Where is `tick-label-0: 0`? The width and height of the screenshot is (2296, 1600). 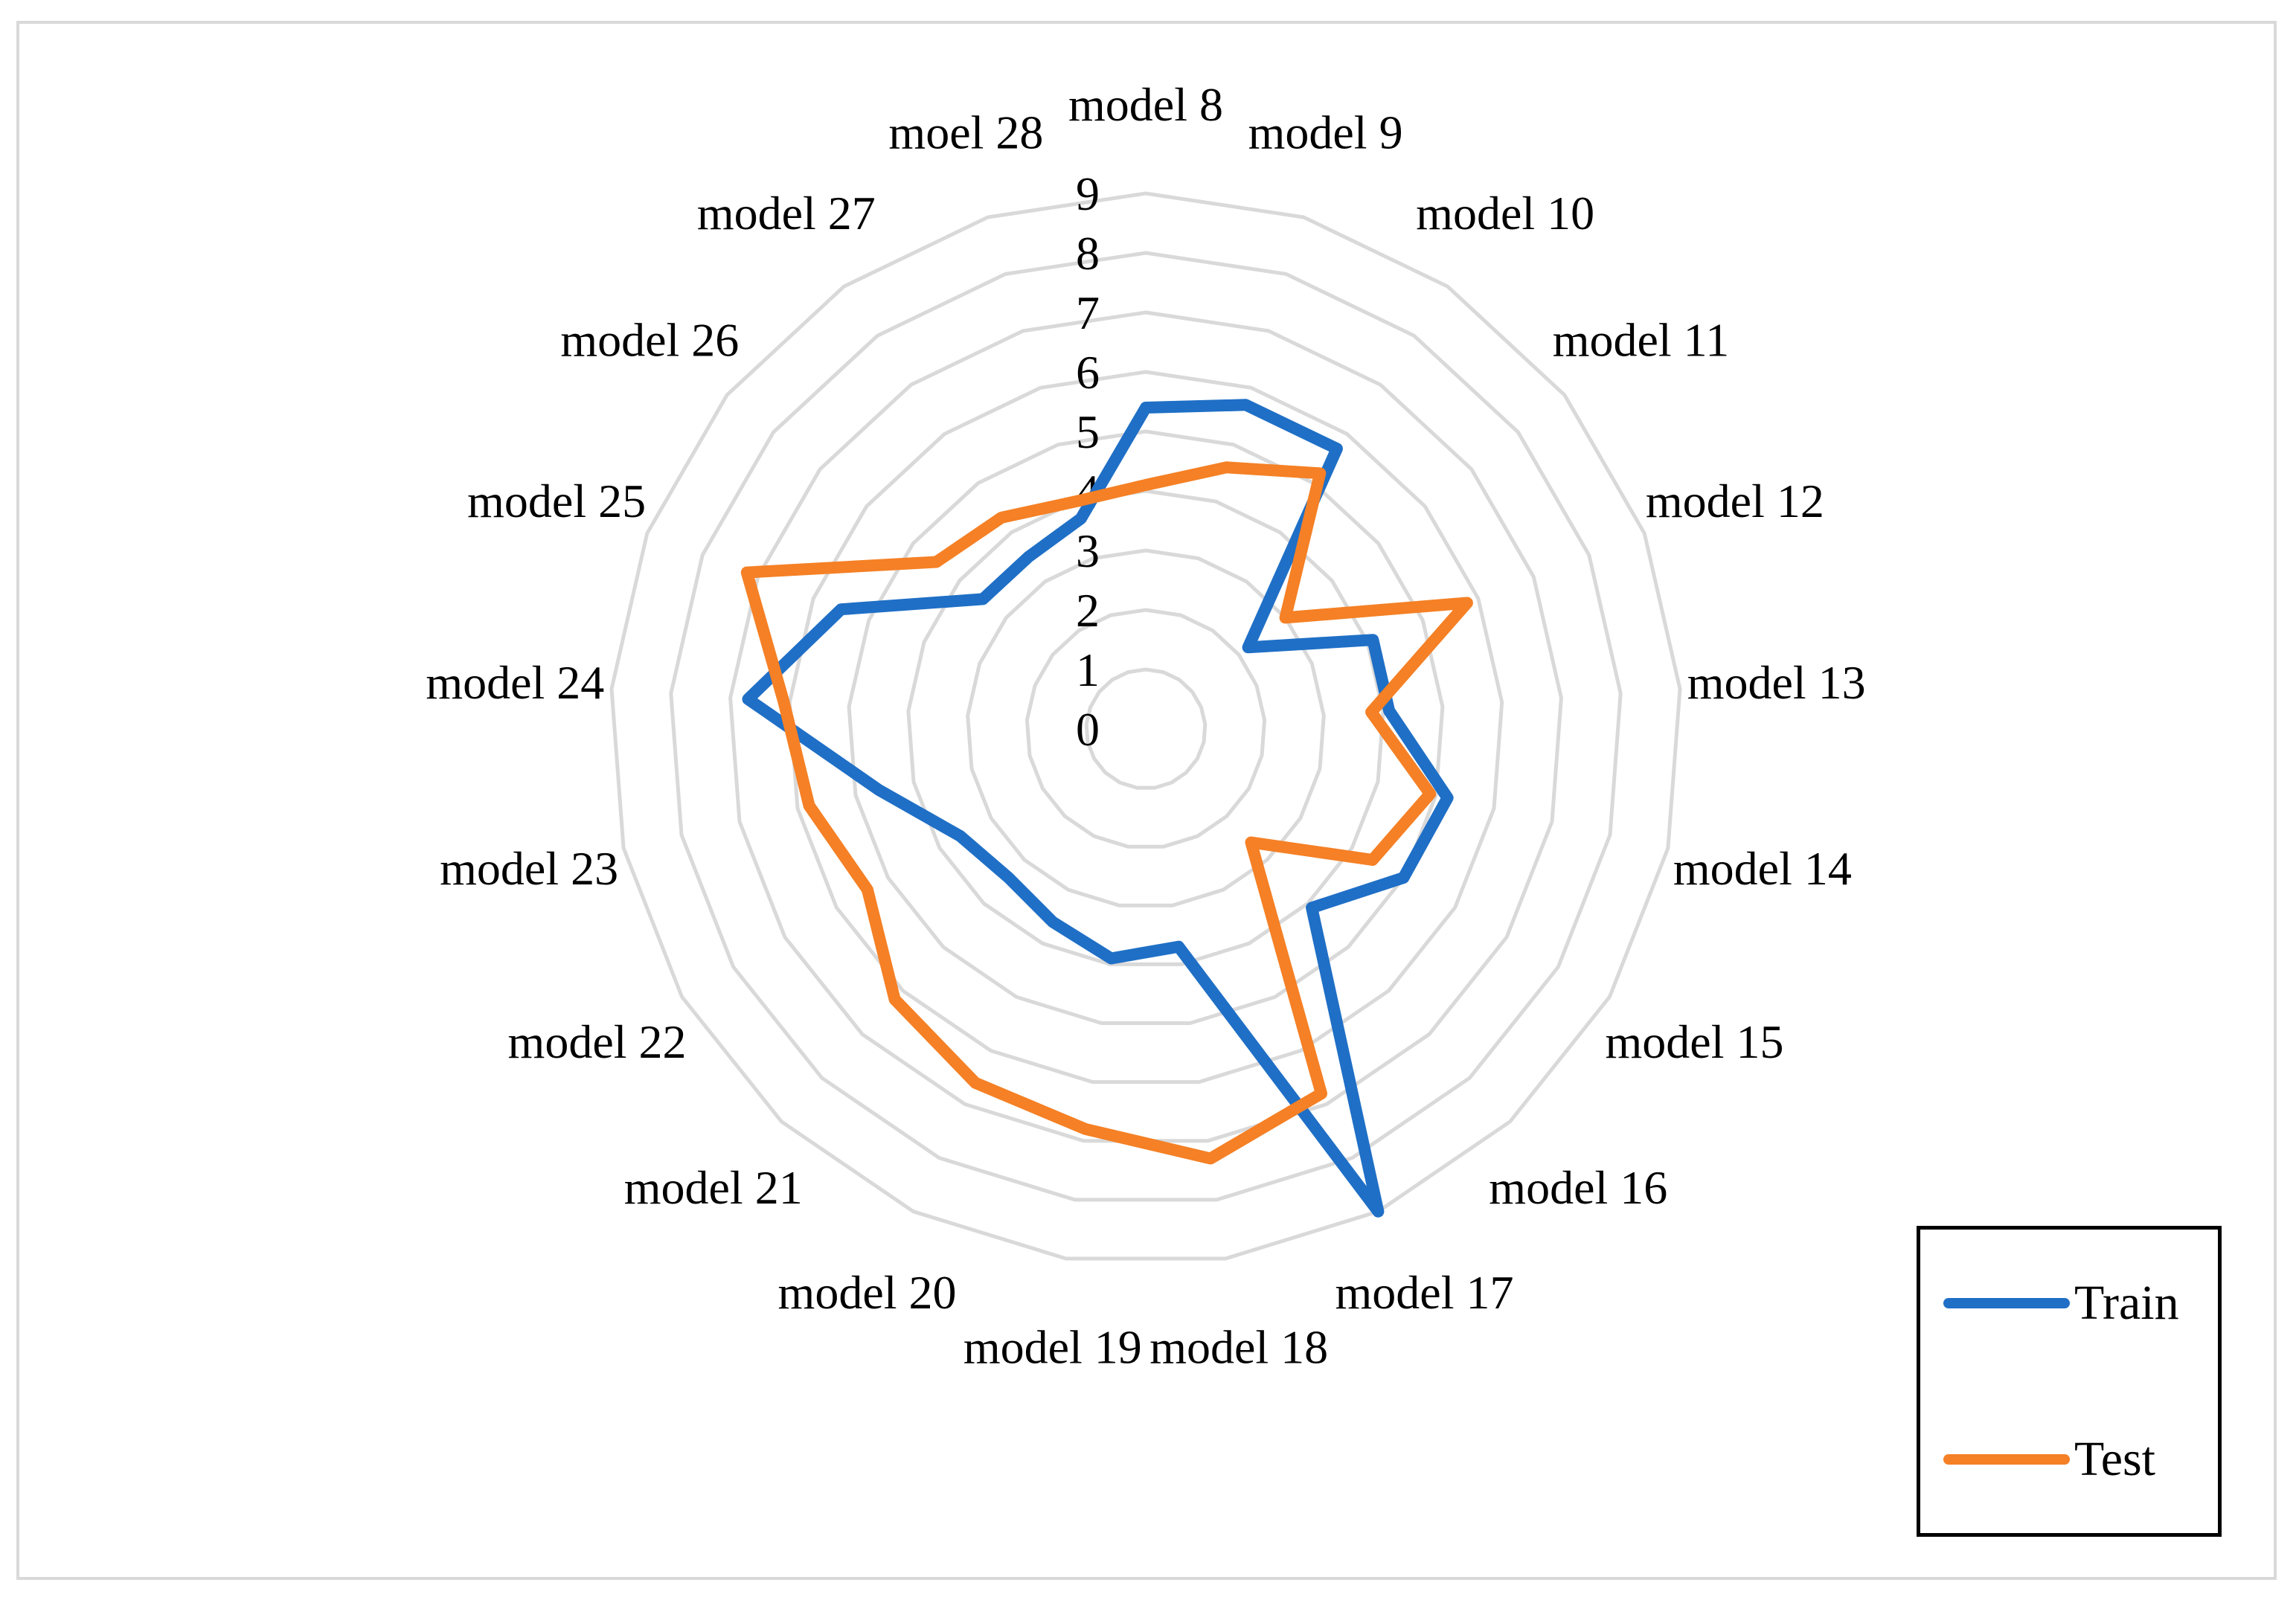 tick-label-0: 0 is located at coordinates (1088, 730).